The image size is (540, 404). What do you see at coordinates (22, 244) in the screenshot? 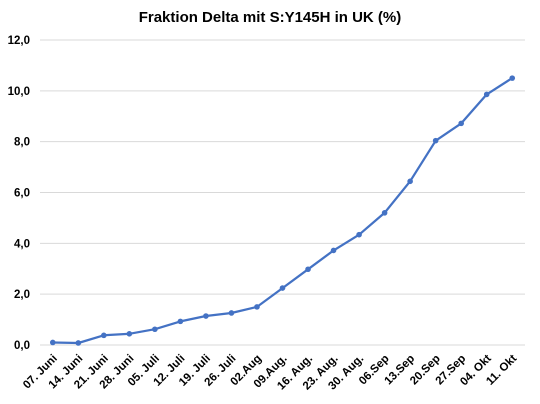
I see `y-tick-label: 4,0` at bounding box center [22, 244].